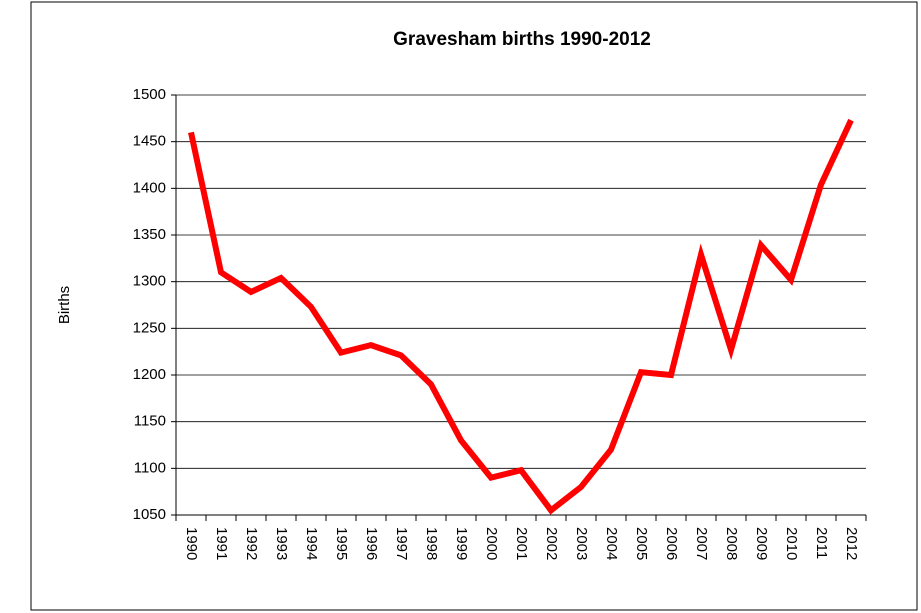  What do you see at coordinates (581, 543) in the screenshot?
I see `x-tick-label: 2003` at bounding box center [581, 543].